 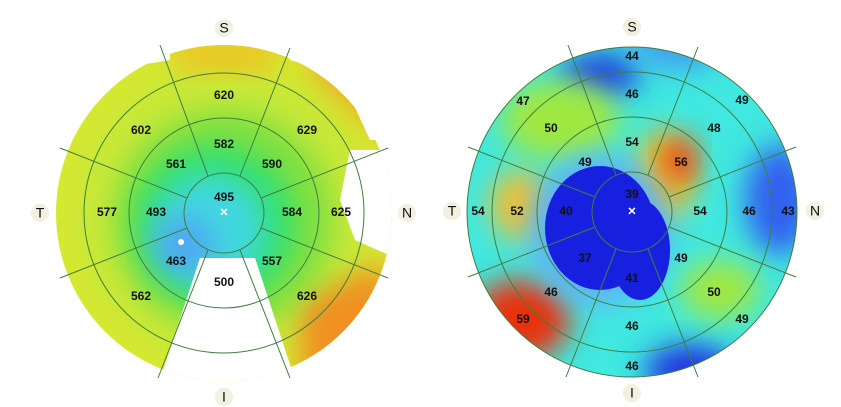 I want to click on thickness-value: 584, so click(x=292, y=212).